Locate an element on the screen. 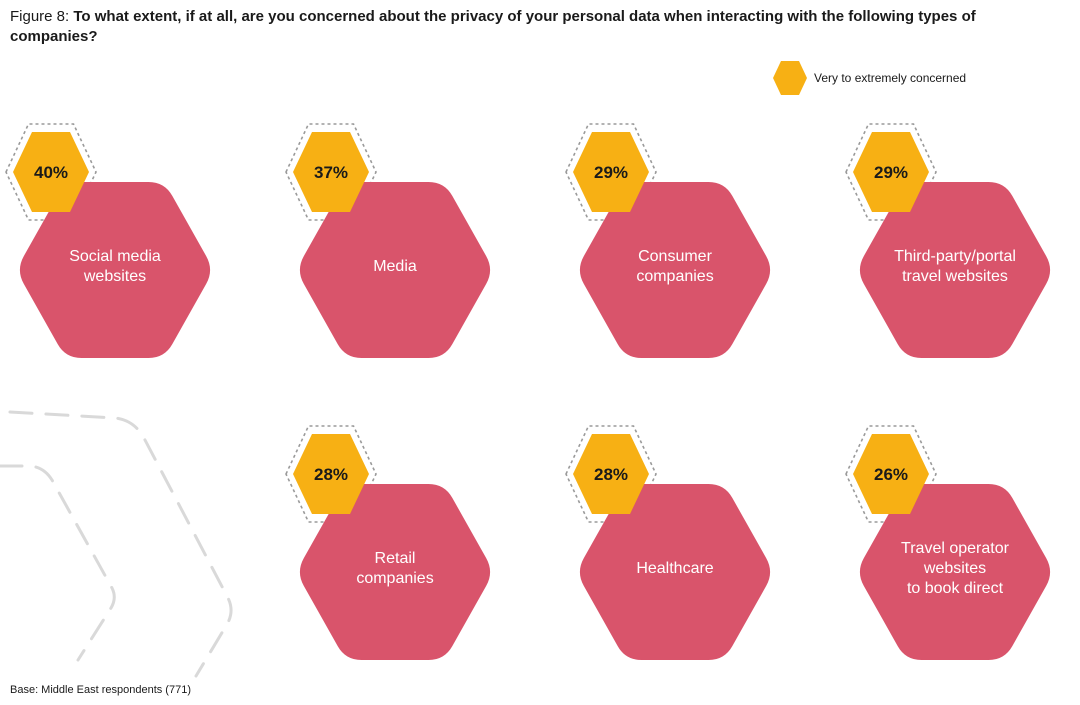 This screenshot has height=705, width=1080. category-label: Third-party/portal is located at coordinates (955, 256).